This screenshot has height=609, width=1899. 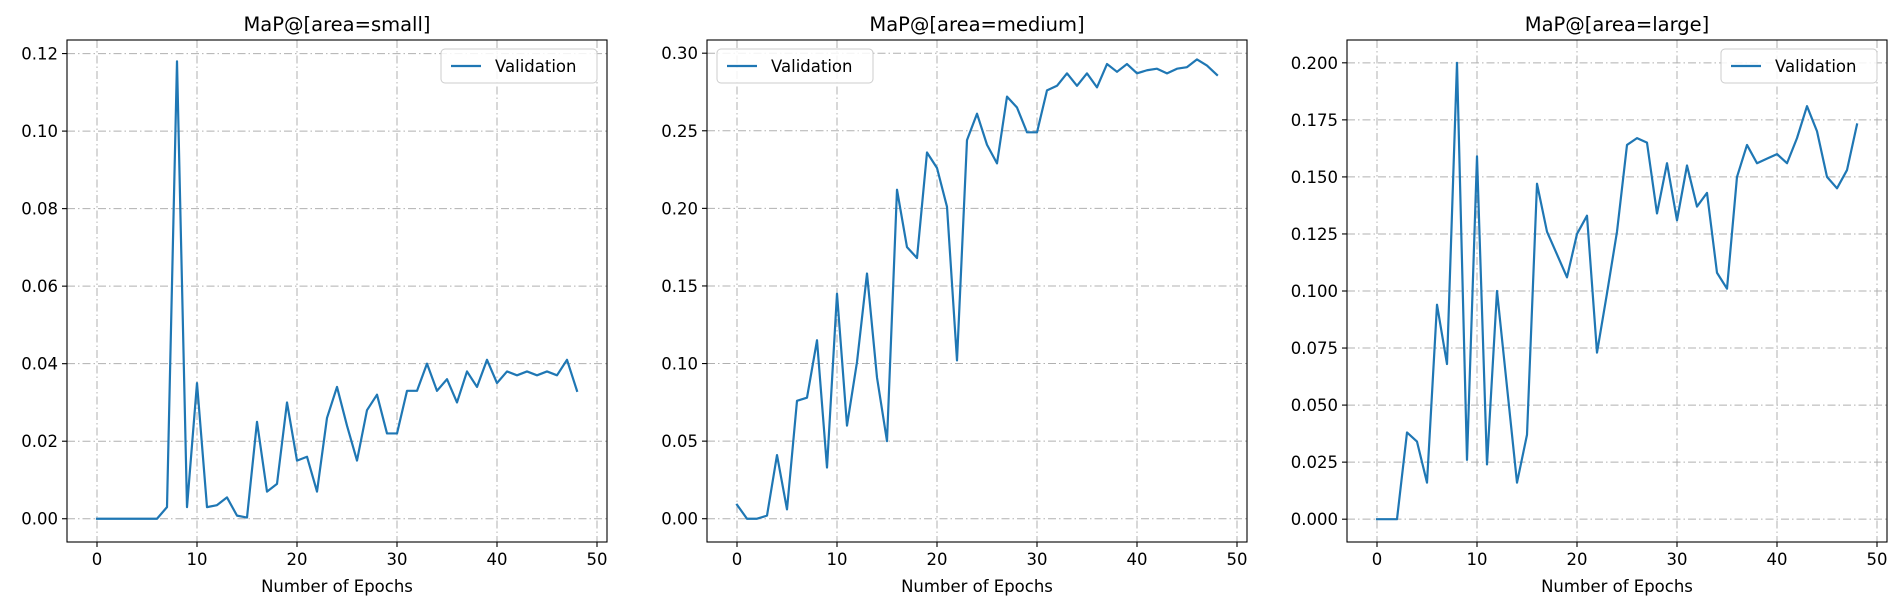 What do you see at coordinates (1314, 177) in the screenshot?
I see `y-tick-label: 0.150` at bounding box center [1314, 177].